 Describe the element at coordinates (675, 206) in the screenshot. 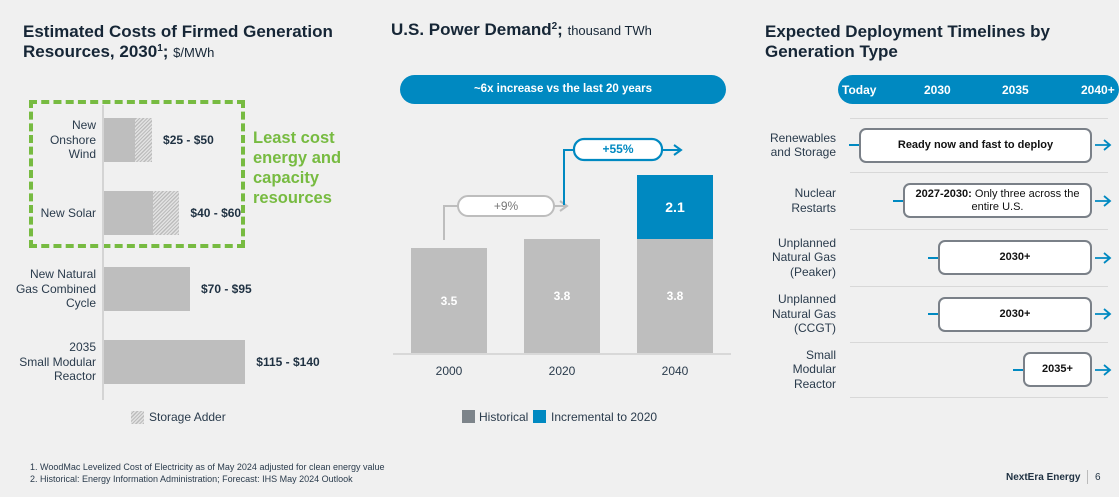

I see `demand-bar-incremental: 2.1` at that location.